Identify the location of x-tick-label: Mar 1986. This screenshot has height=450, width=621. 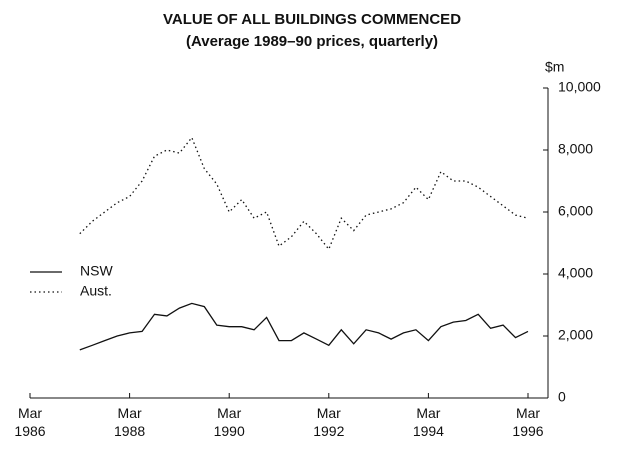
(29, 422).